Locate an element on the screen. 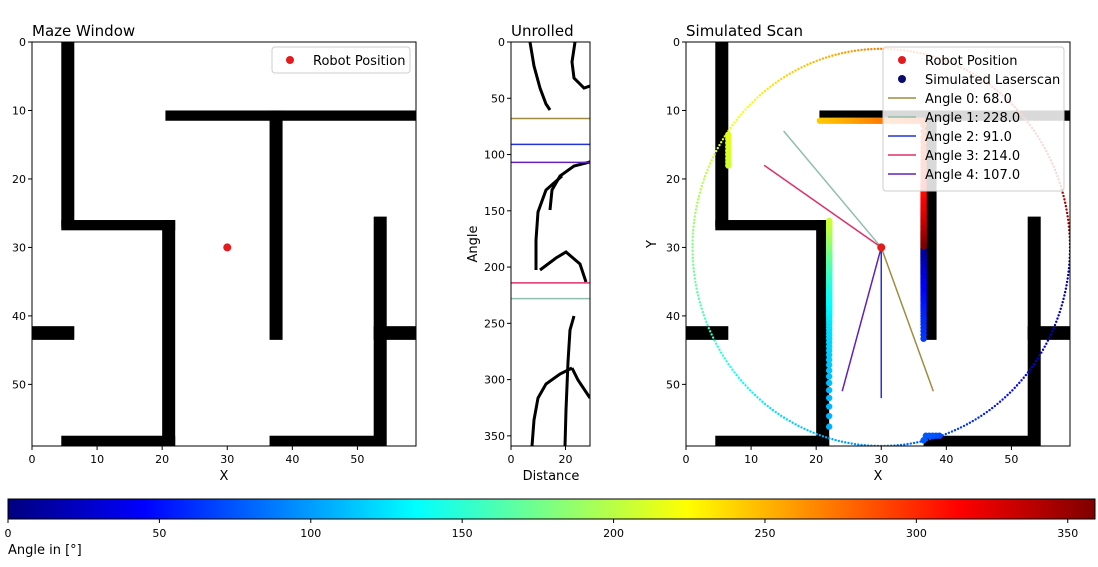  scan-legend-label: Angle 0: 68.0 is located at coordinates (968, 99).